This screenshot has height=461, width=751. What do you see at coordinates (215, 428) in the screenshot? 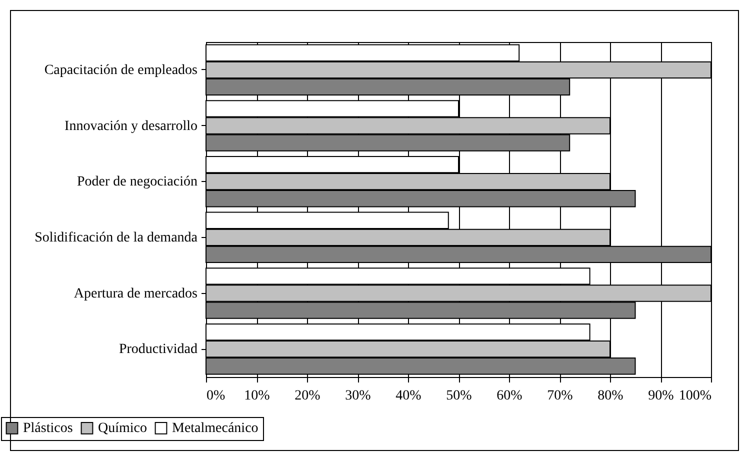
I see `legend-label: Metalmecánico` at bounding box center [215, 428].